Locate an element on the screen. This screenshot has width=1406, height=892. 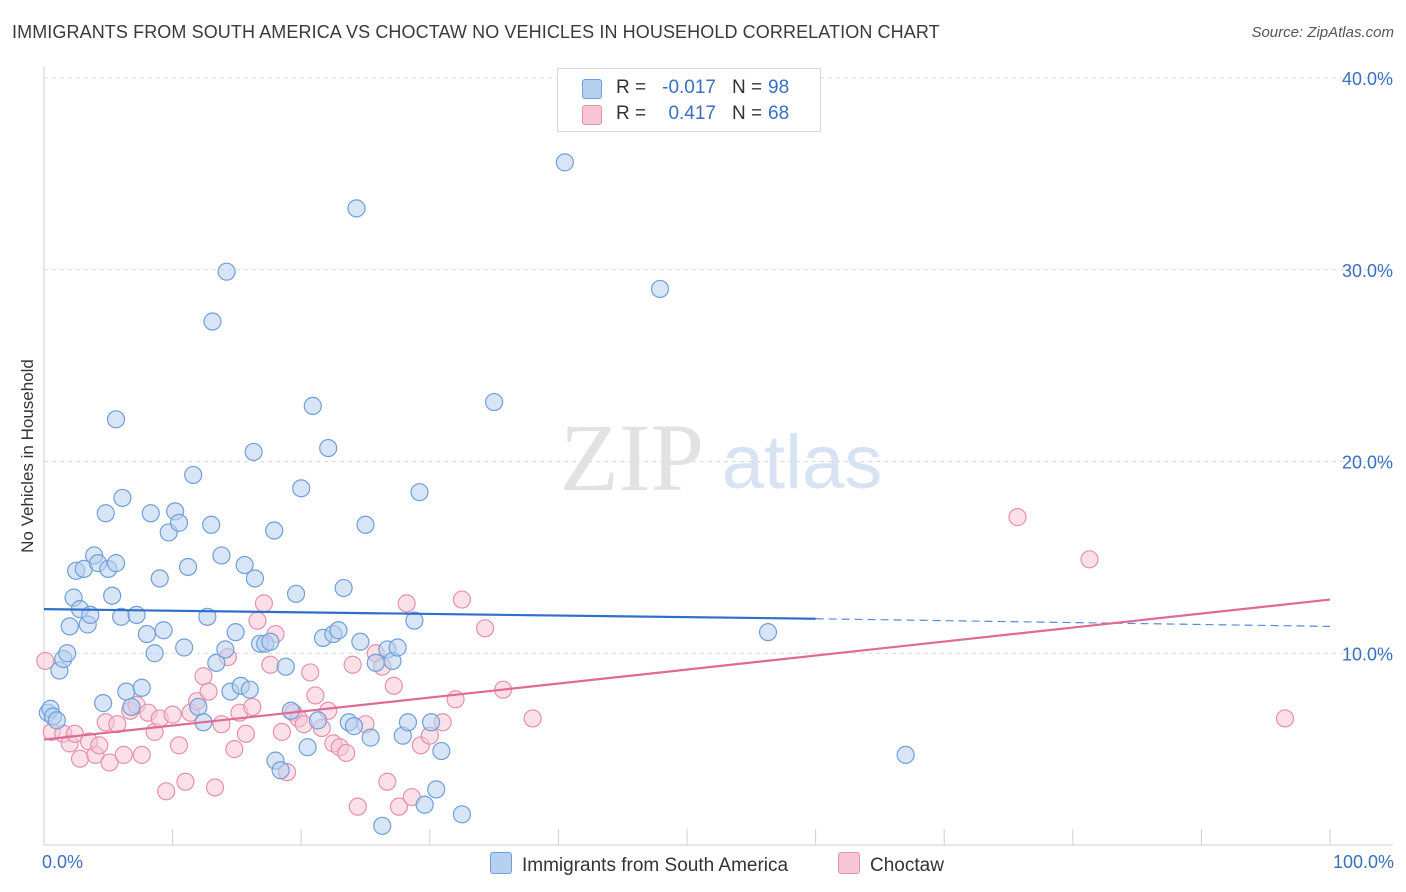
choctaw-trend-line is located at coordinates (687, 669).